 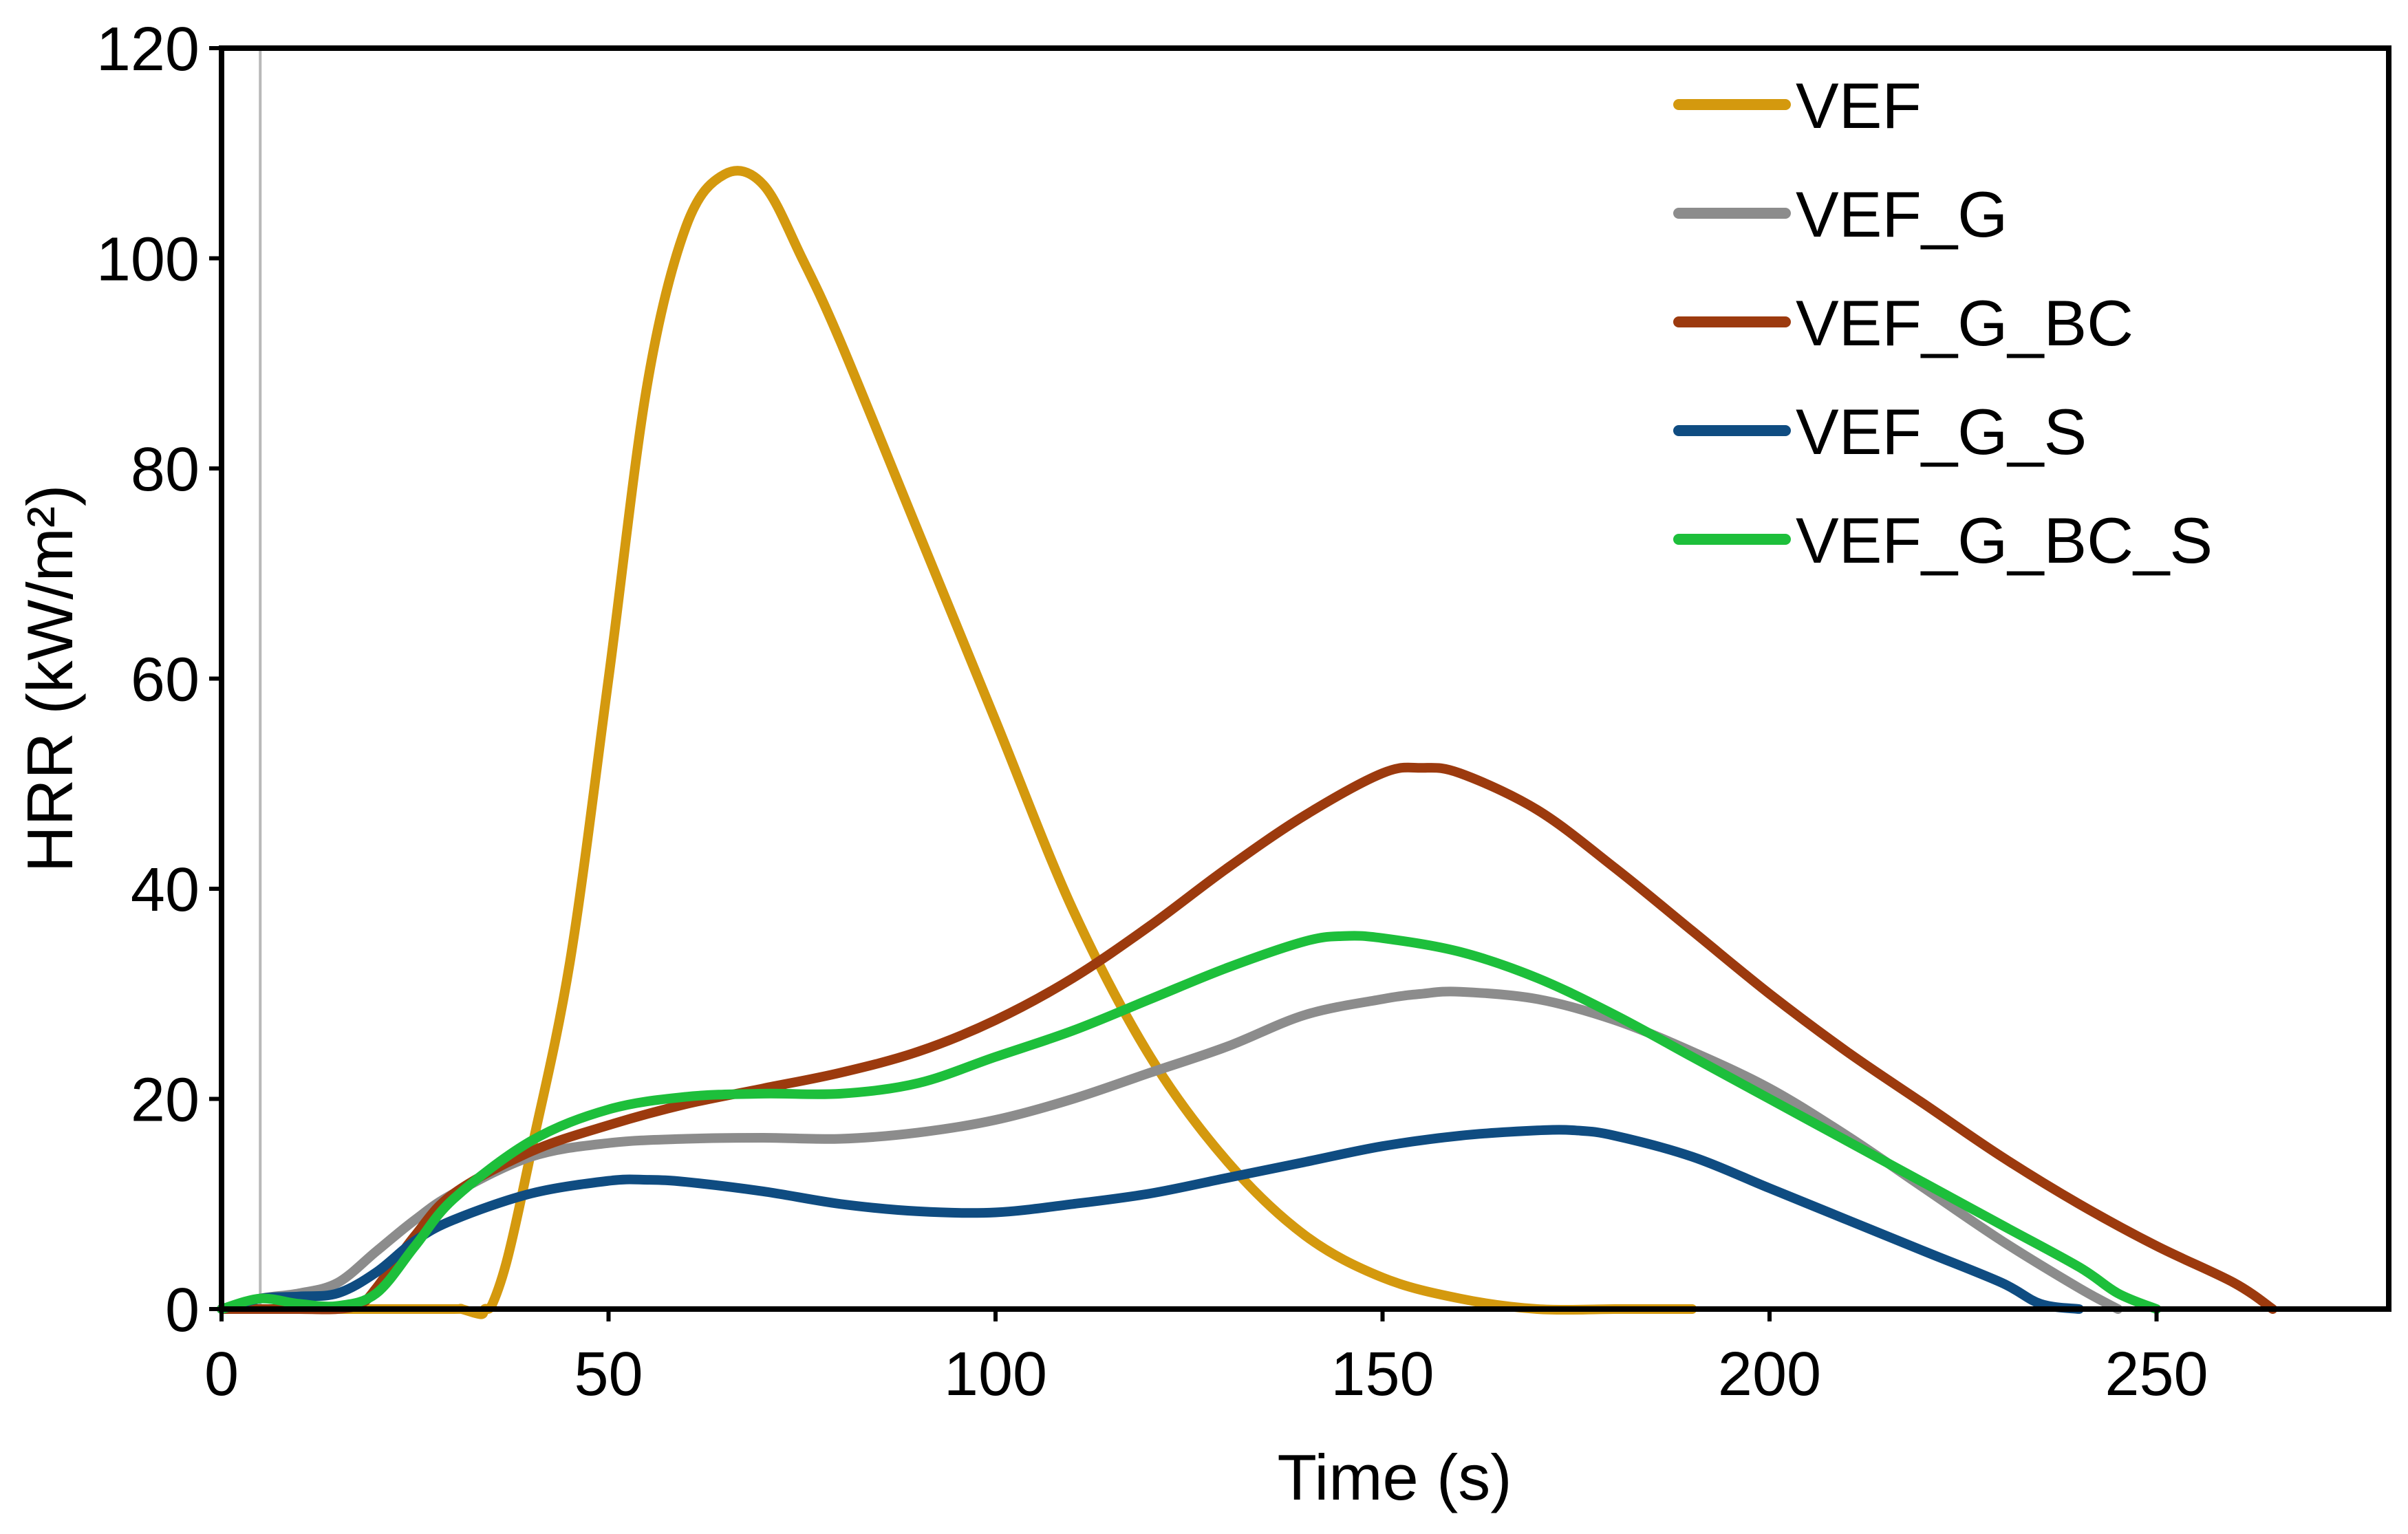 I want to click on y-axis: 0 20 40 60 80 100 120, so click(x=159, y=680).